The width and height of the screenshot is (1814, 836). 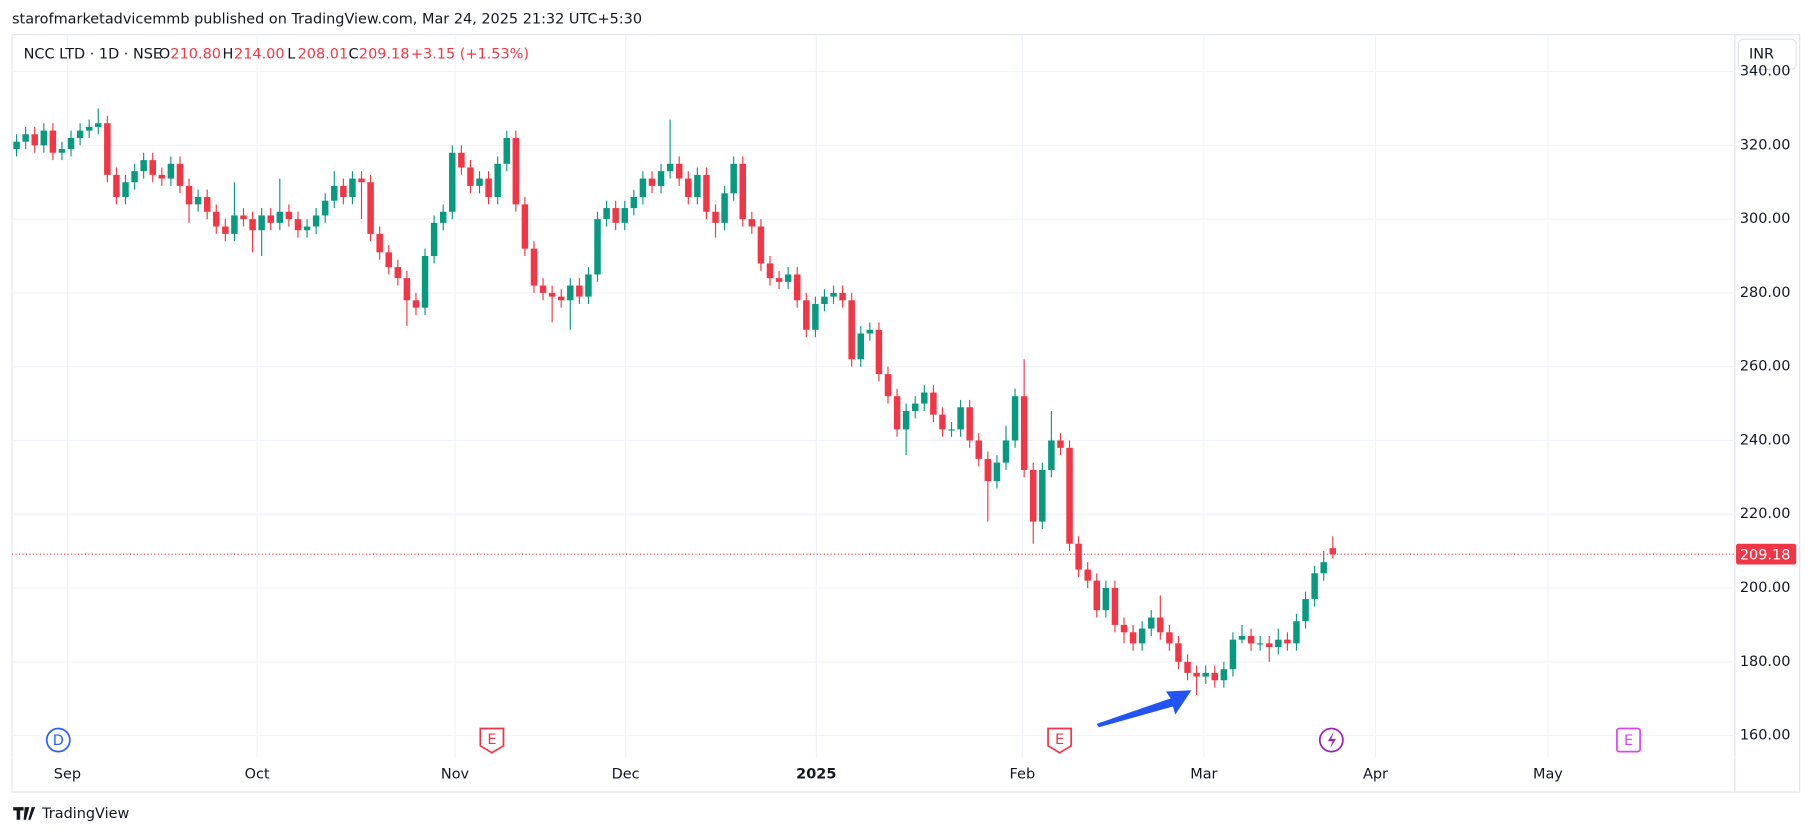 What do you see at coordinates (1765, 514) in the screenshot?
I see `y-tick-label: 220.00` at bounding box center [1765, 514].